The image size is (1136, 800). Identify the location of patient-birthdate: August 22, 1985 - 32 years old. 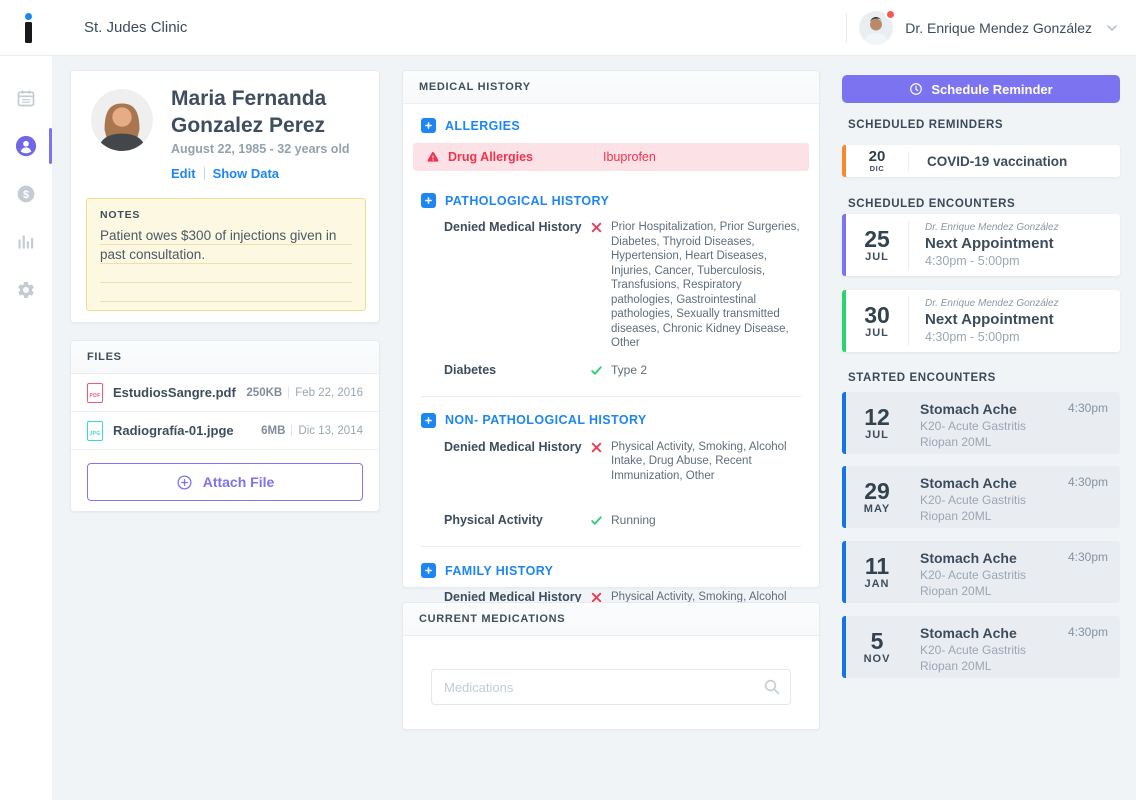
(260, 149).